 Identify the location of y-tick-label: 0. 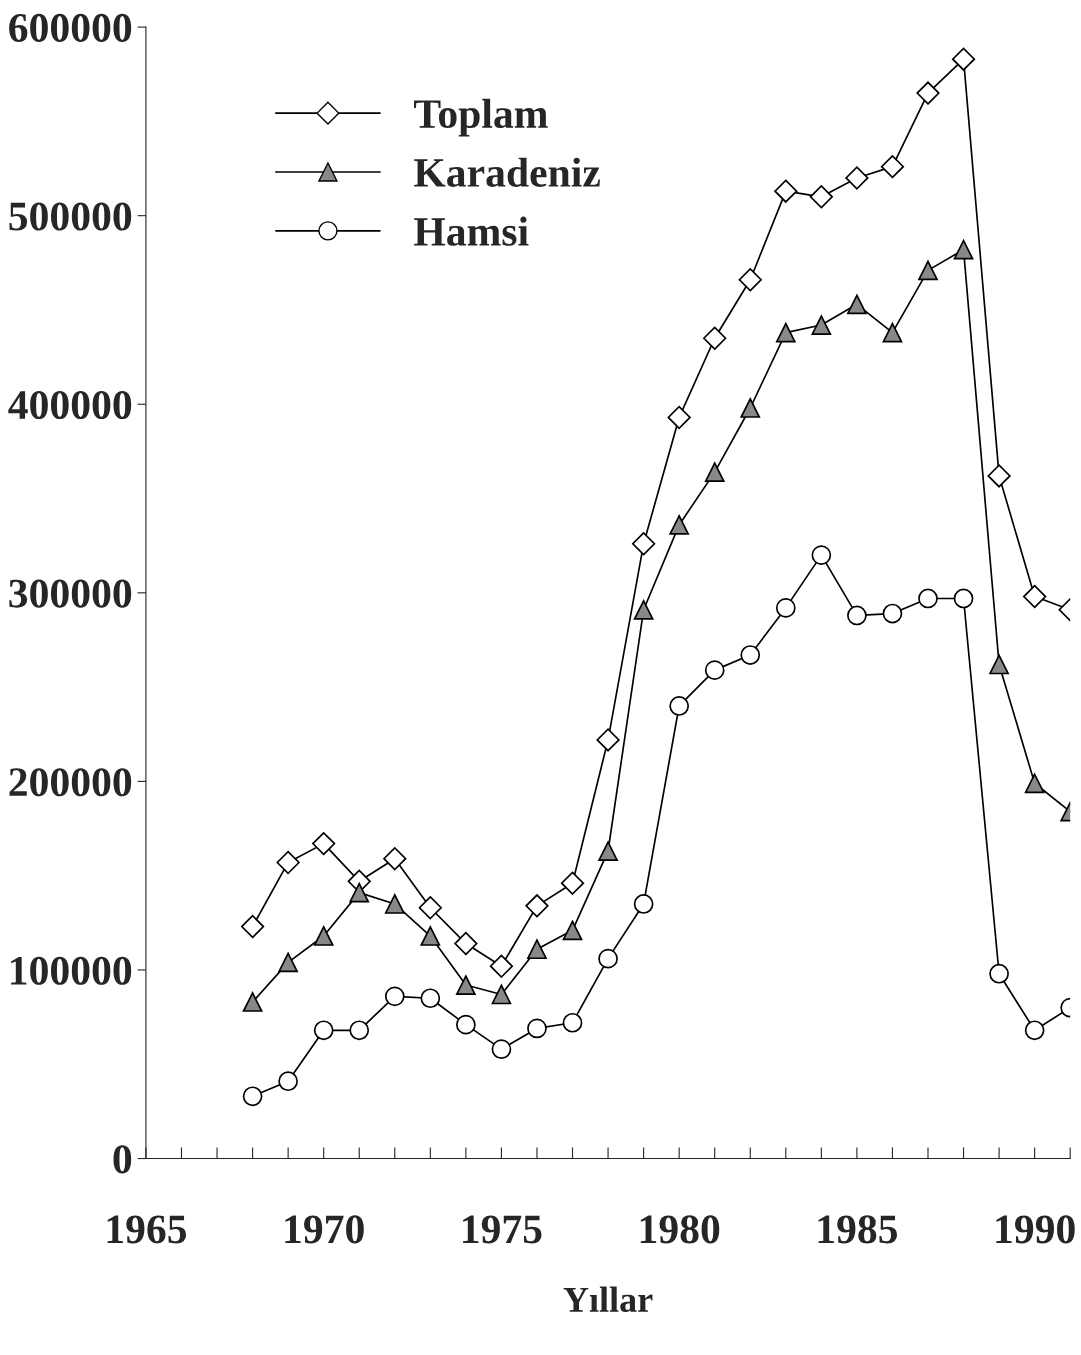
(122, 1159).